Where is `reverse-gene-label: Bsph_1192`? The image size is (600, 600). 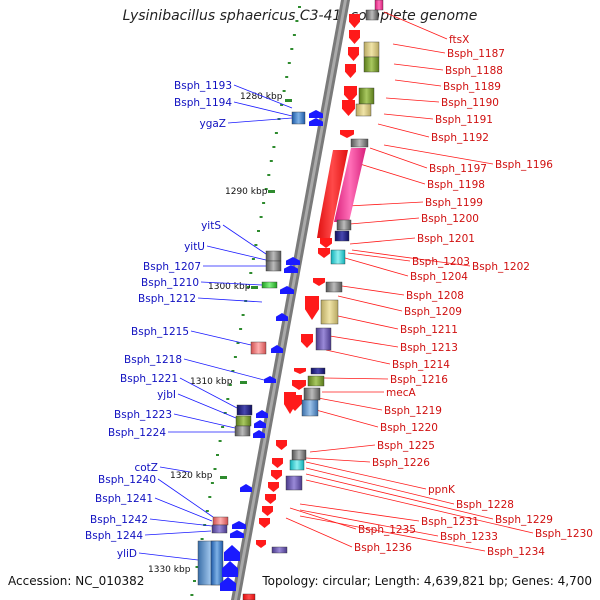
reverse-gene-label: Bsph_1192 is located at coordinates (460, 138).